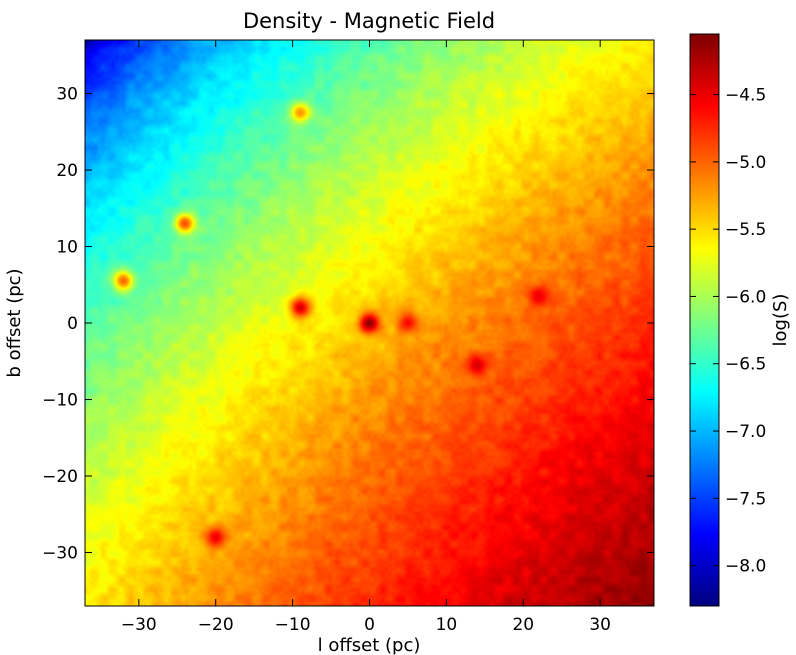  I want to click on colorbar, so click(704, 320).